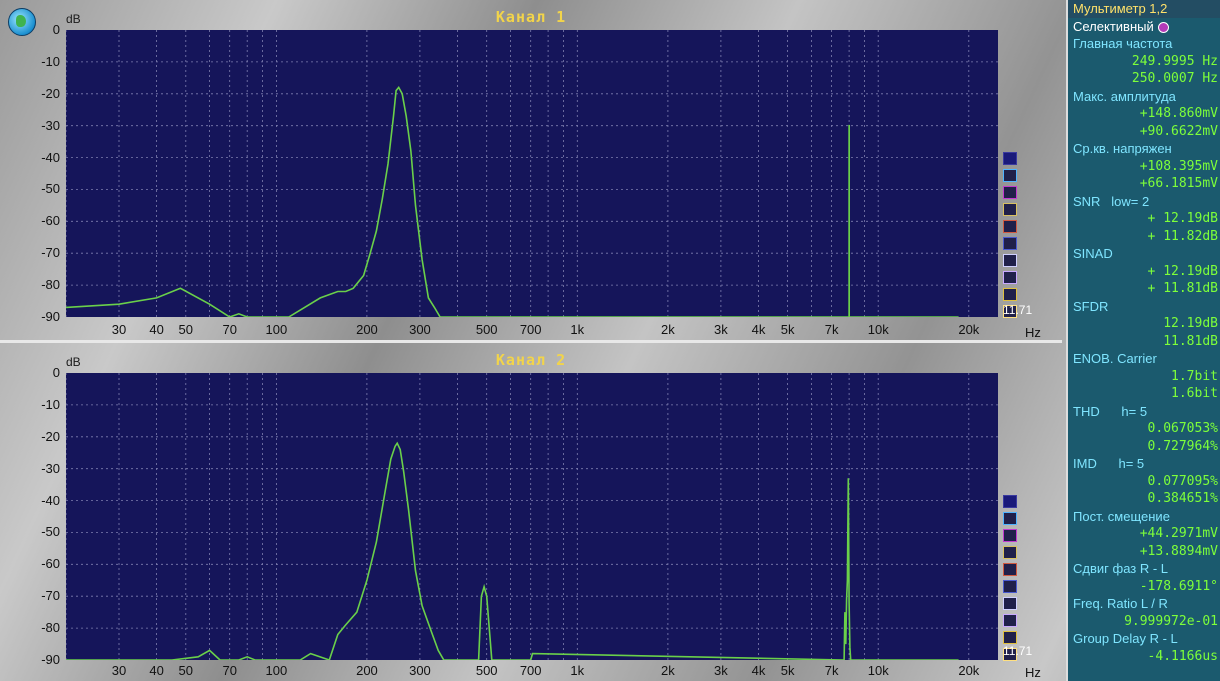 This screenshot has height=681, width=1220. I want to click on enob-label: ENOB. Carrier, so click(1115, 358).